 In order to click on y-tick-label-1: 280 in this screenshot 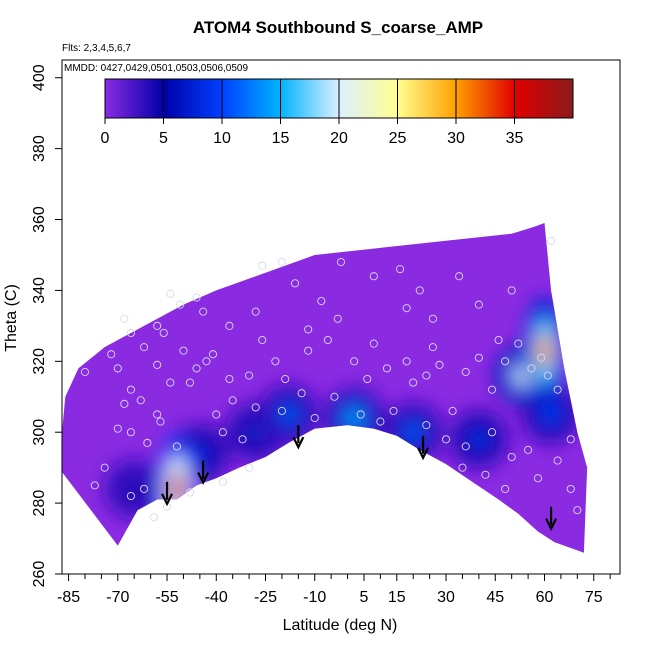, I will do `click(39, 503)`.